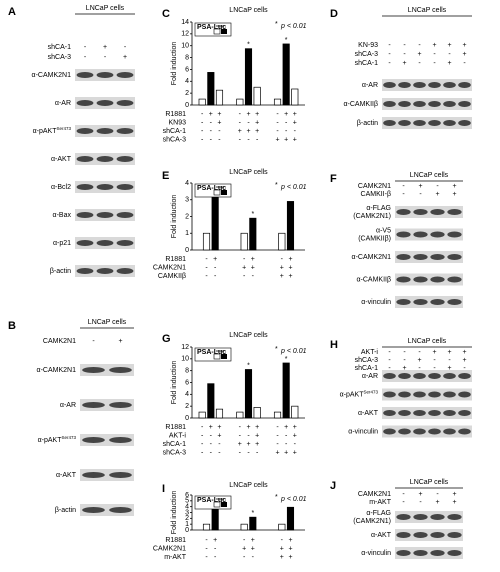 This screenshot has width=500, height=572. What do you see at coordinates (175, 259) in the screenshot?
I see `condition-name: R1881` at bounding box center [175, 259].